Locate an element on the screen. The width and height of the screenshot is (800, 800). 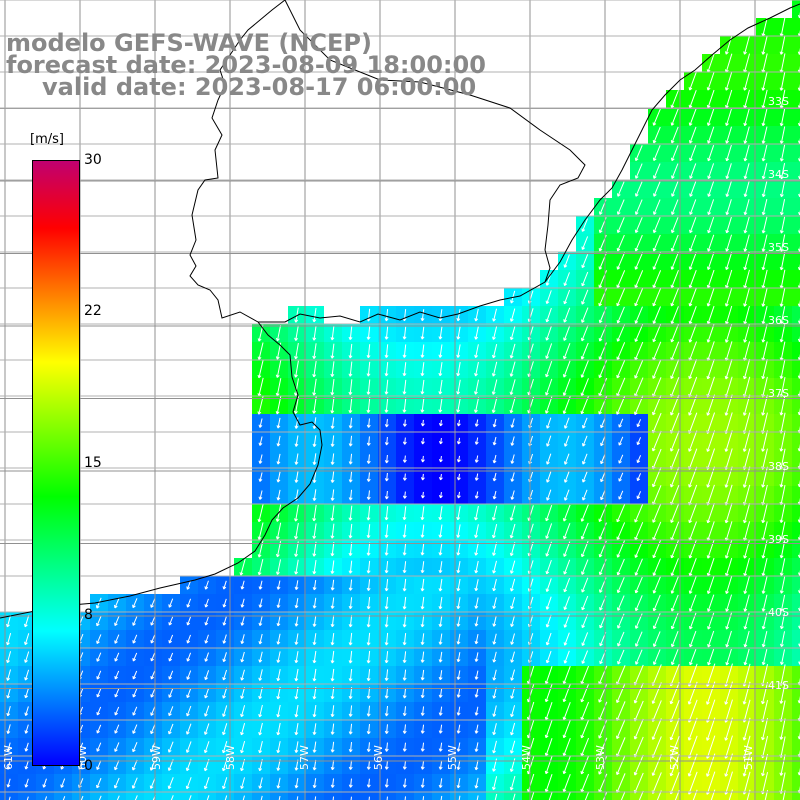
lat-label: 41S is located at coordinates (778, 685).